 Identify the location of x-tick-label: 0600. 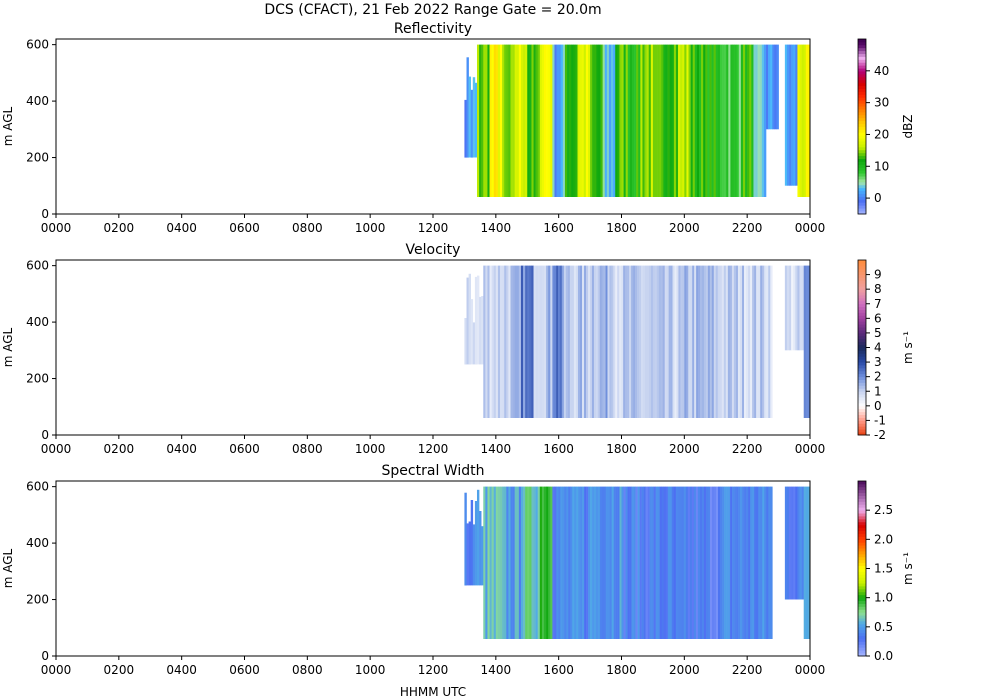
(244, 449).